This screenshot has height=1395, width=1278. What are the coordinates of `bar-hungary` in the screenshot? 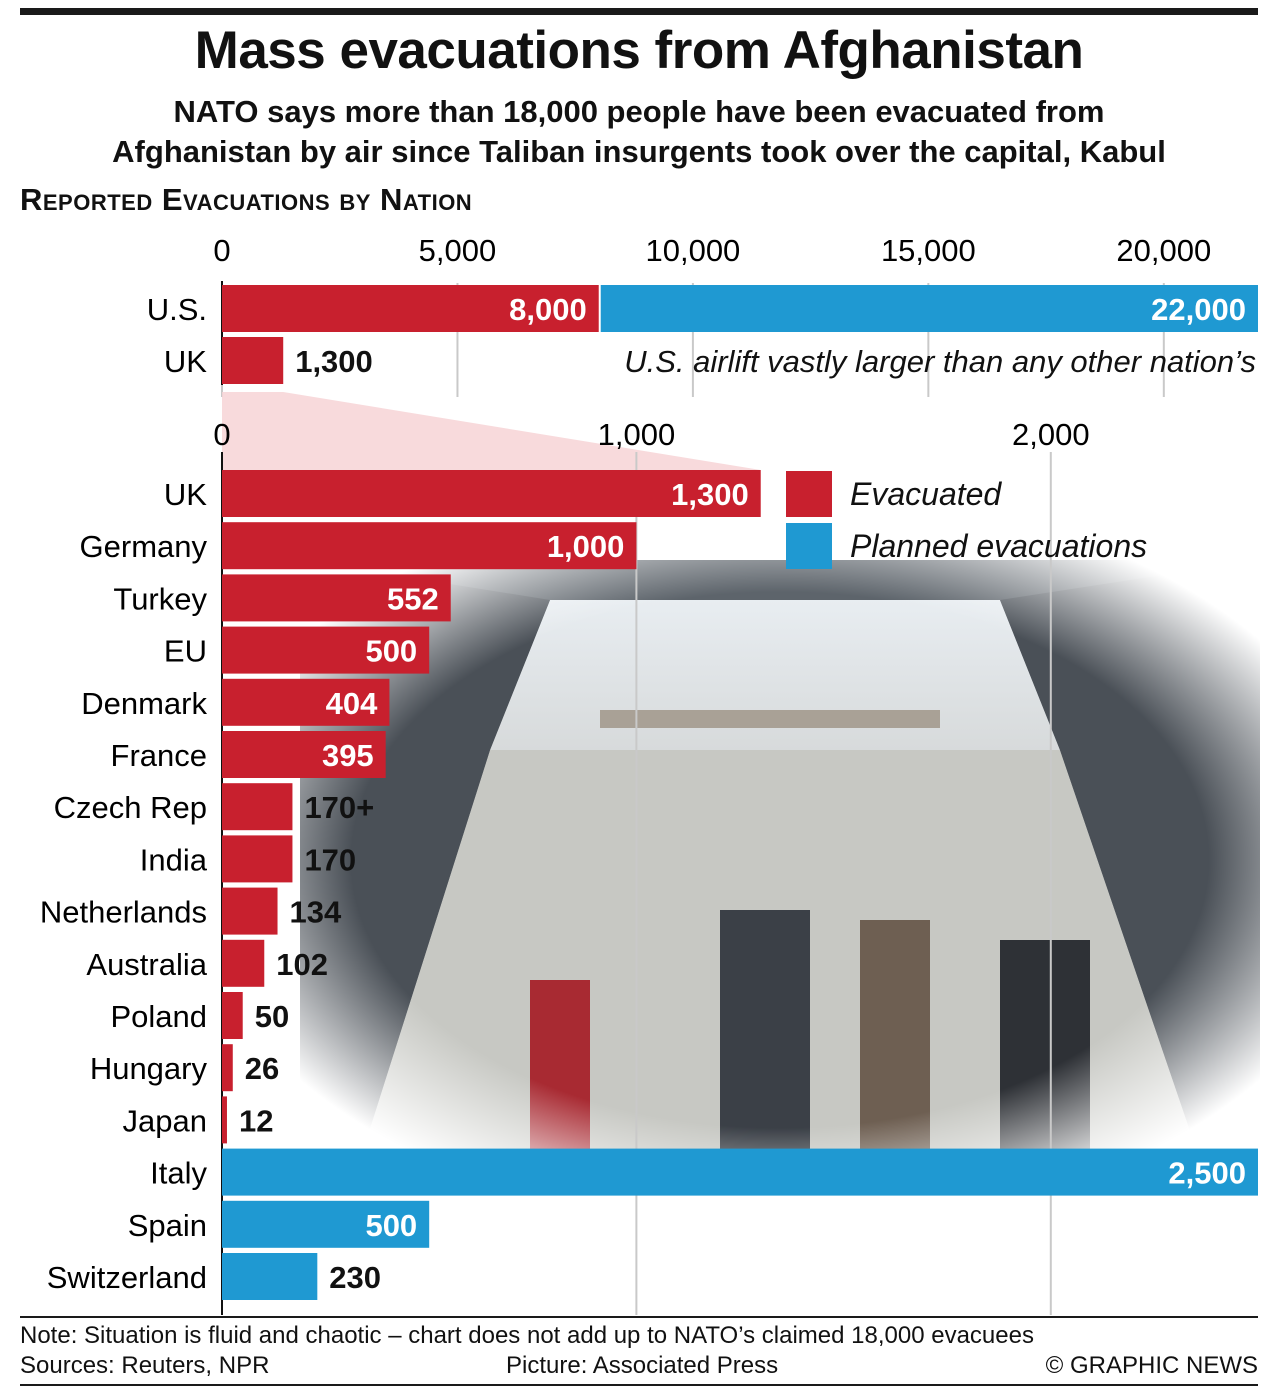 It's located at (227, 1068).